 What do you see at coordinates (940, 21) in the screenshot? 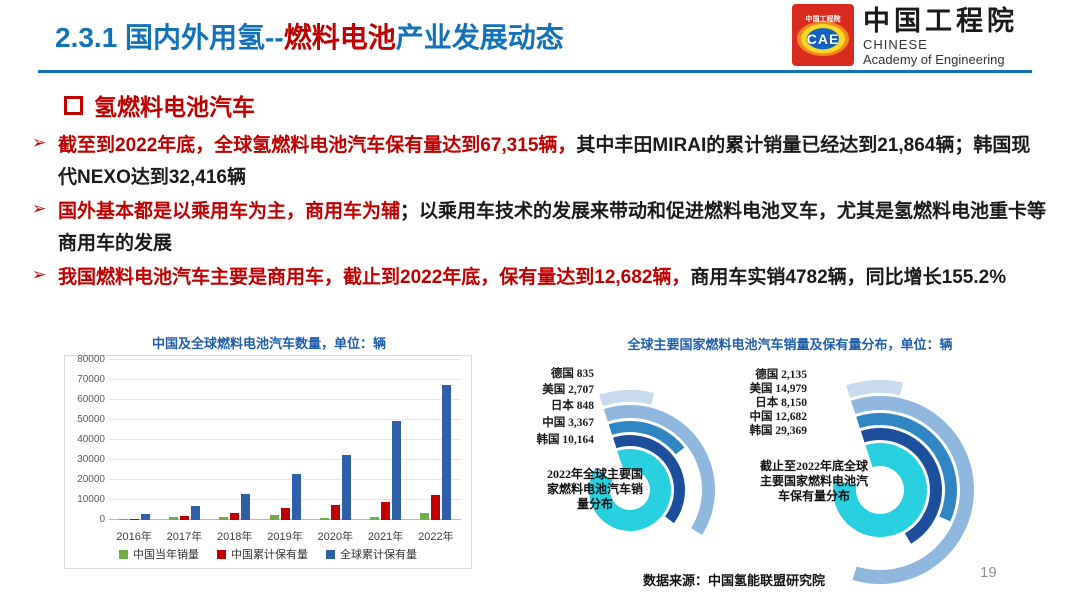
I see `cae-logo-name-cn: 中国工程院` at bounding box center [940, 21].